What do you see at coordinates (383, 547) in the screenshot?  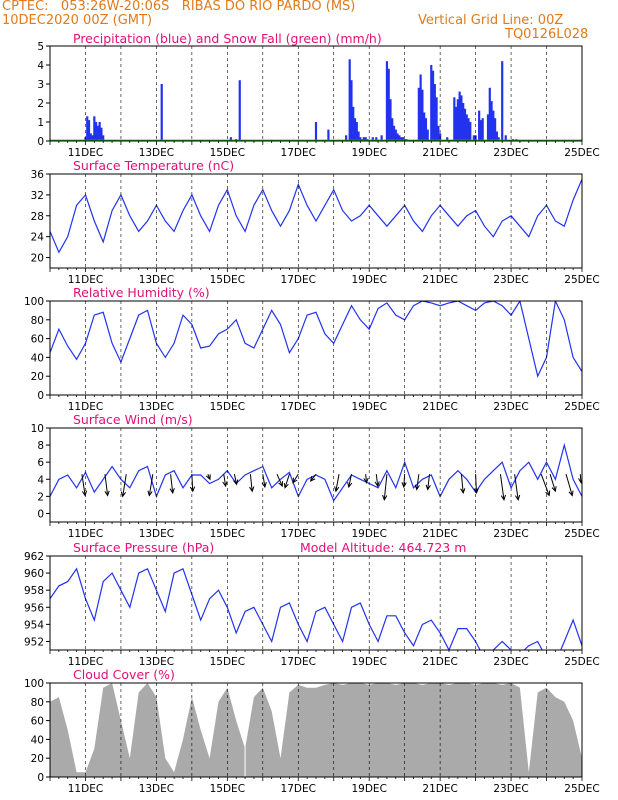 I see `model-altitude-note: Model Altitude: 464.723 m` at bounding box center [383, 547].